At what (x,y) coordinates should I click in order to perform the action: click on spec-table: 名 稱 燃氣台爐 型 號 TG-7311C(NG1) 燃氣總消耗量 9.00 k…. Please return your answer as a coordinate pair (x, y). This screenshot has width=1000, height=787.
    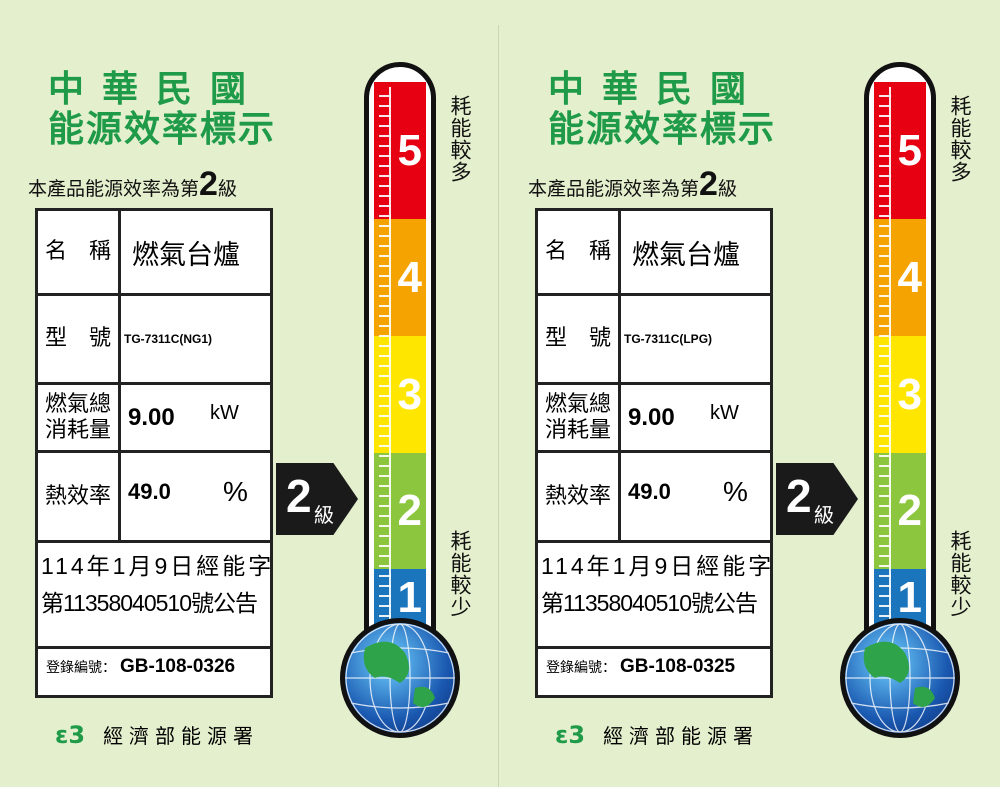
    Looking at the image, I should click on (154, 453).